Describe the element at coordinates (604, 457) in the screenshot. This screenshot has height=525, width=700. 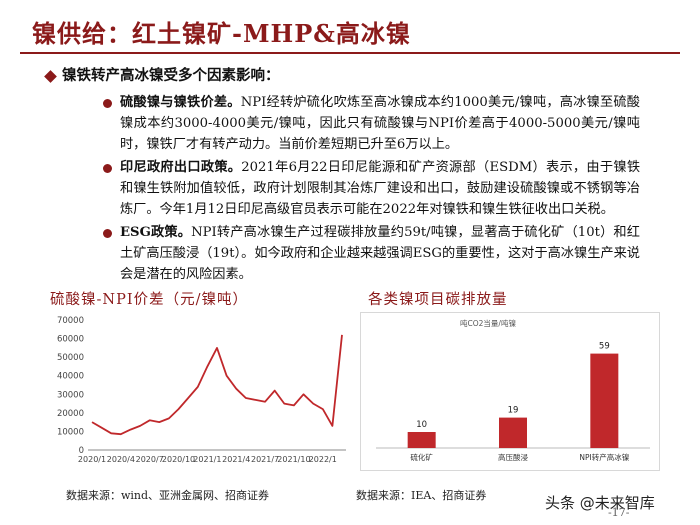
I see `bar-category-label: NPI转产高冰镍` at that location.